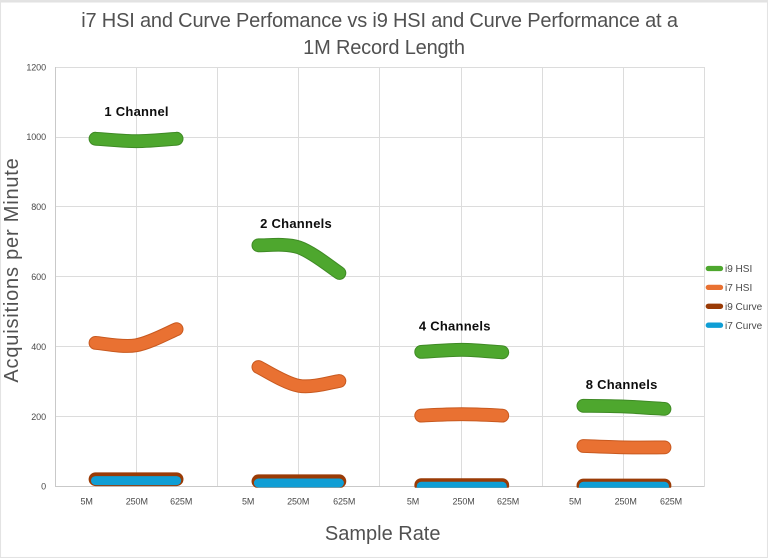  What do you see at coordinates (36, 137) in the screenshot?
I see `svg-text: 1000` at bounding box center [36, 137].